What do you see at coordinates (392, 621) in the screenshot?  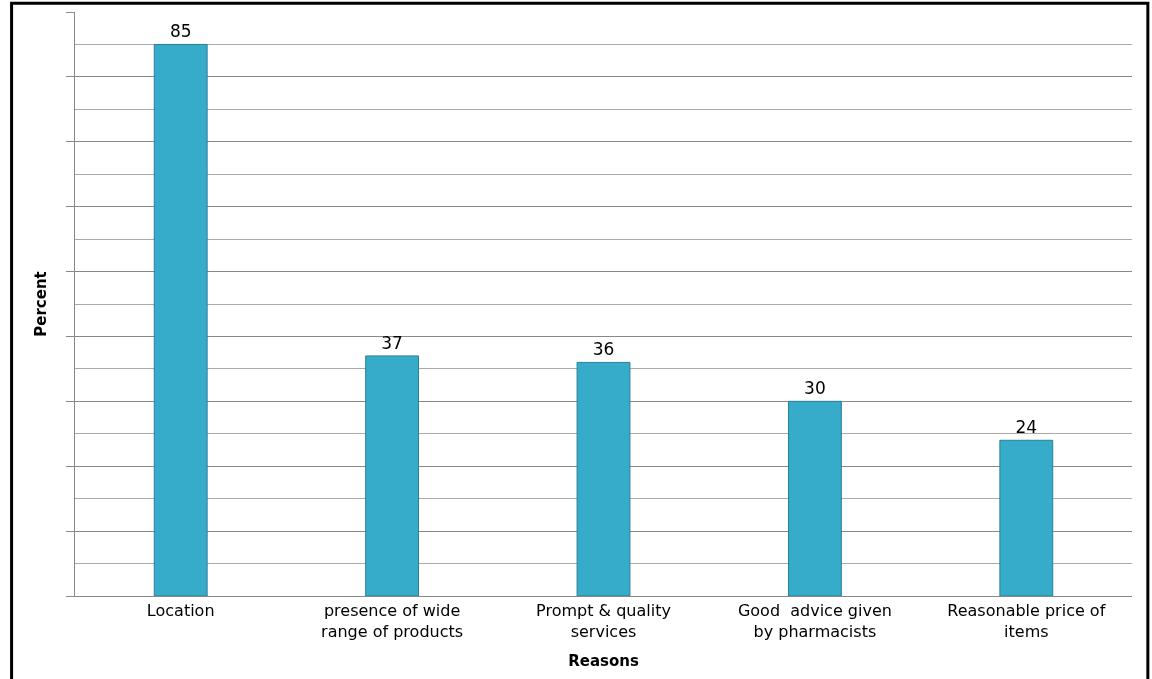 I see `x-tick-label: presence of wide range of products` at bounding box center [392, 621].